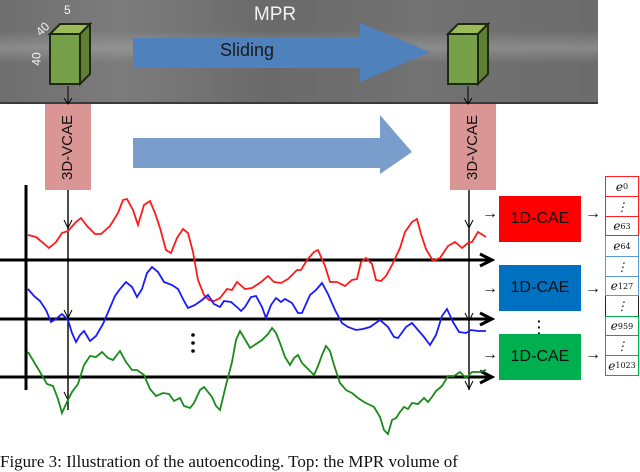 The height and width of the screenshot is (472, 640). I want to click on code-cell-red-ellipsis: ⋮, so click(622, 206).